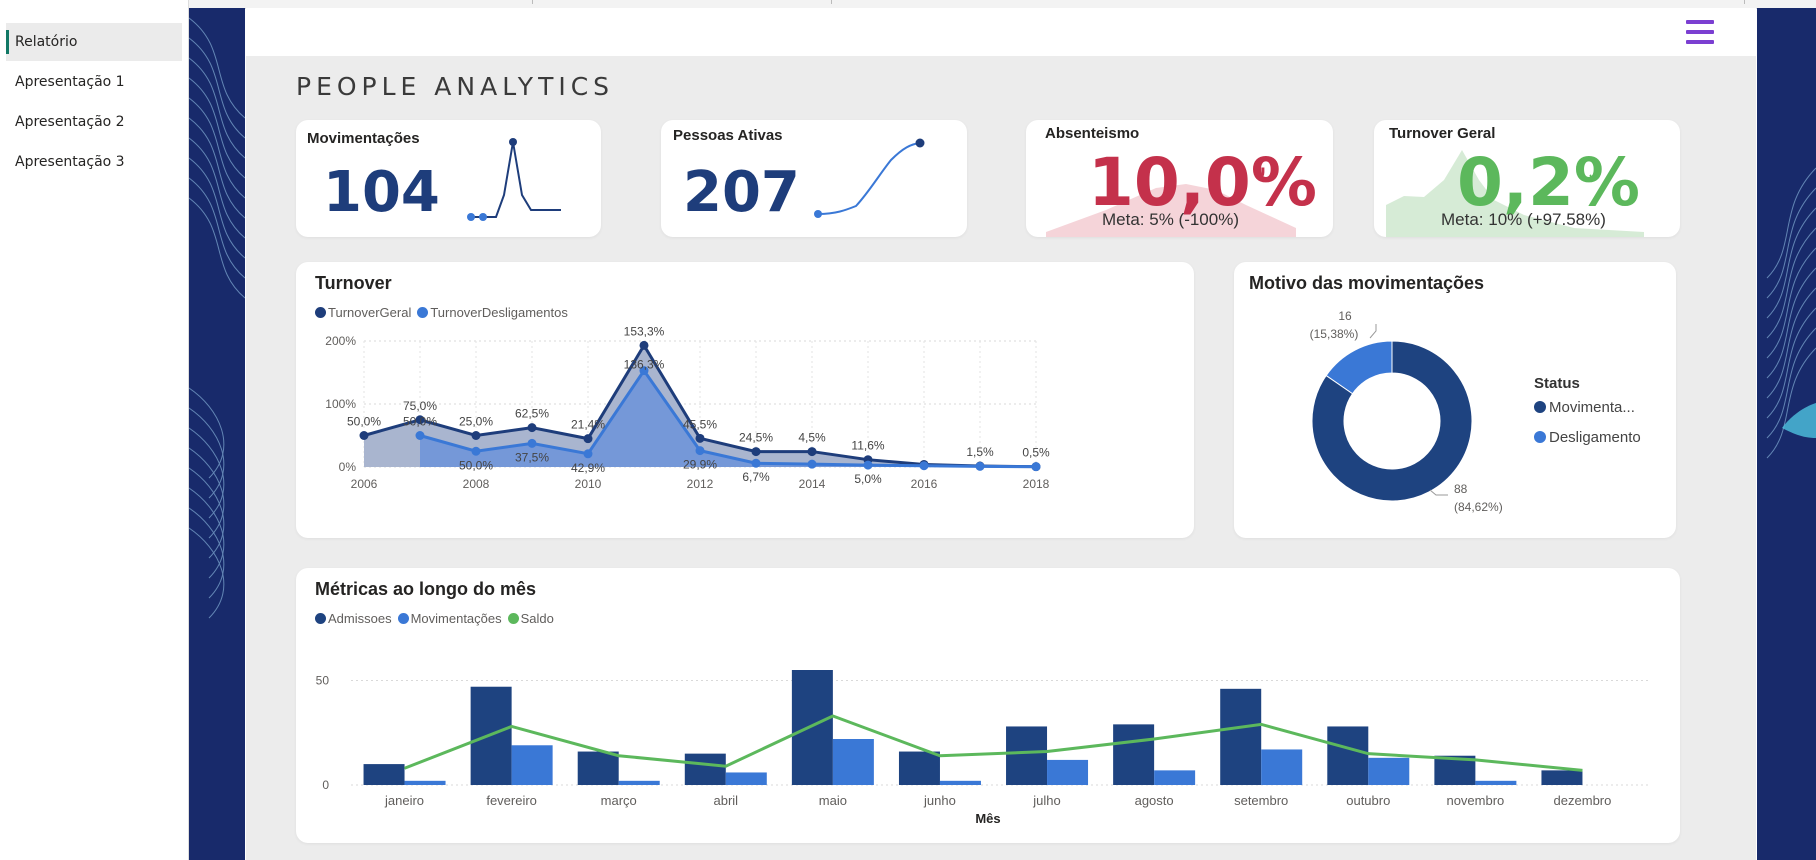 This screenshot has width=1816, height=860. What do you see at coordinates (70, 162) in the screenshot?
I see `nav-item-apresentacao-3: Apresentação 3` at bounding box center [70, 162].